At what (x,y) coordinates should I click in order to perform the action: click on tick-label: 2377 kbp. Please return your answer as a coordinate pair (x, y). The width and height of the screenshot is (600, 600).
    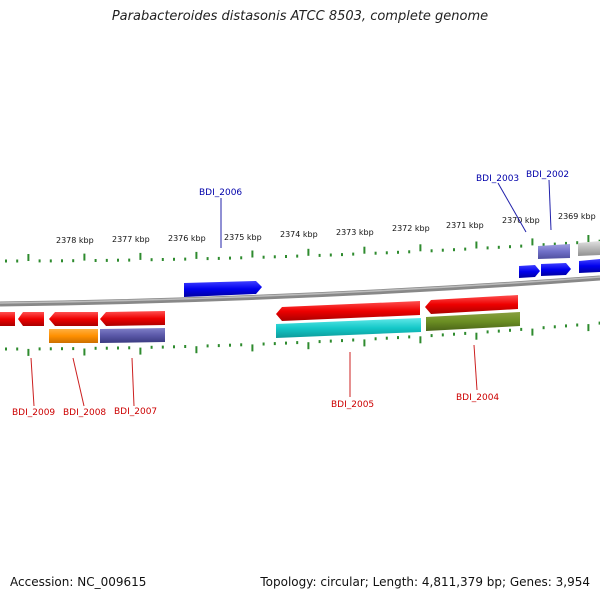
    Looking at the image, I should click on (131, 239).